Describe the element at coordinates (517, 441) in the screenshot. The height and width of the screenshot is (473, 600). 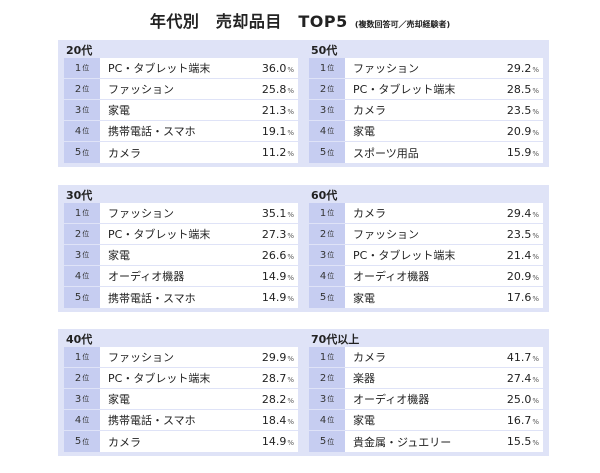
I see `item-value: 15.5%` at that location.